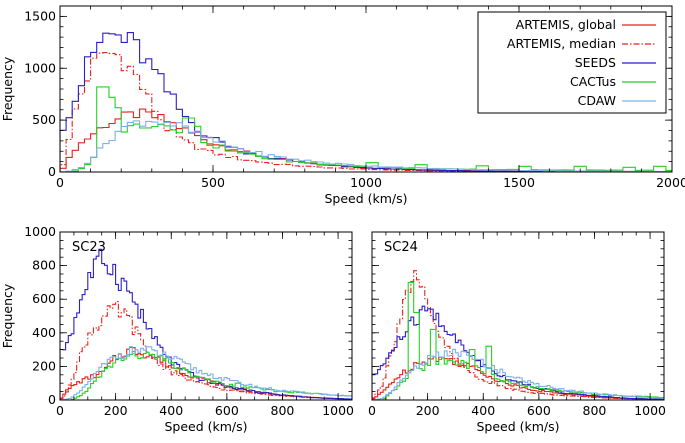  I want to click on y-tick-label: 800, so click(44, 265).